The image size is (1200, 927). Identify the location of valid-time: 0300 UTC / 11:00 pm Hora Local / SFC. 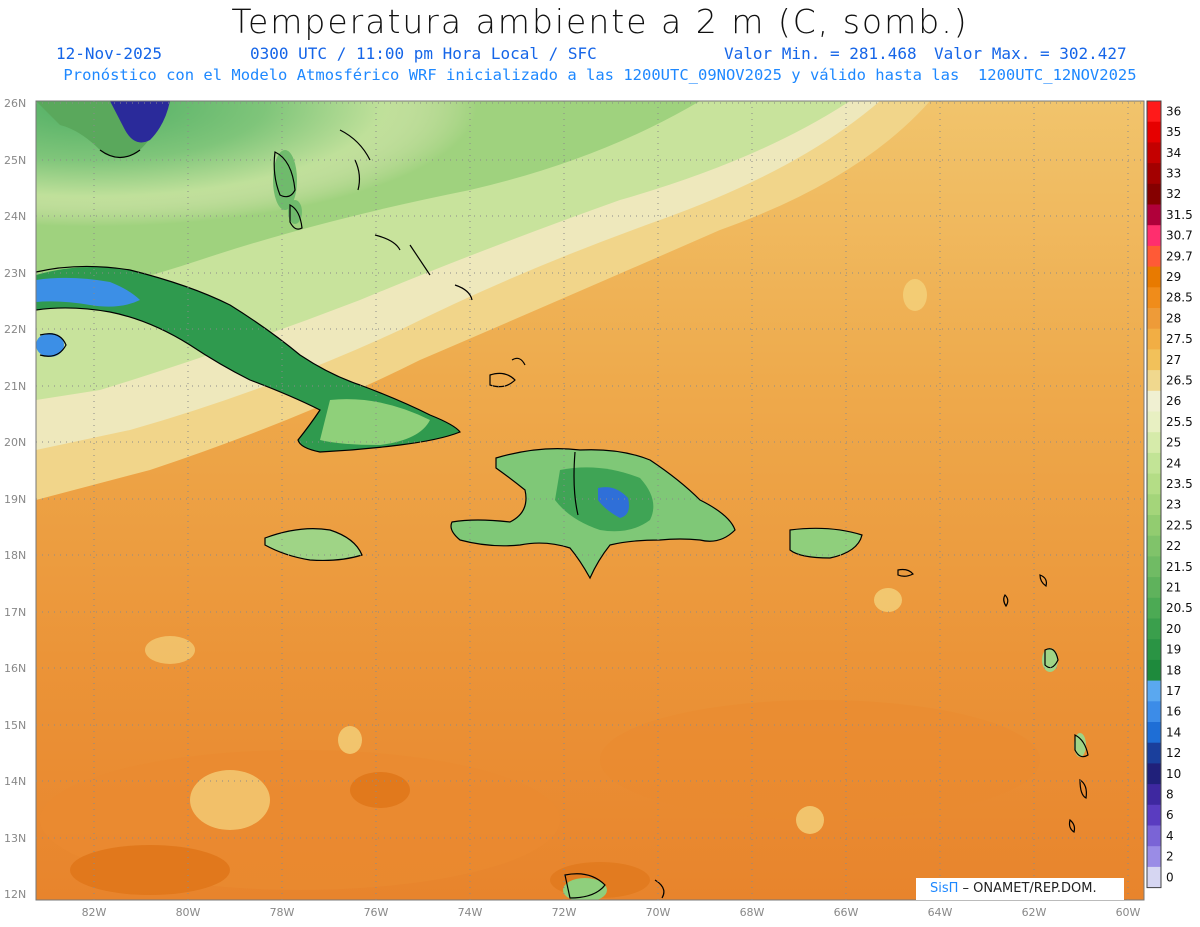
(423, 53).